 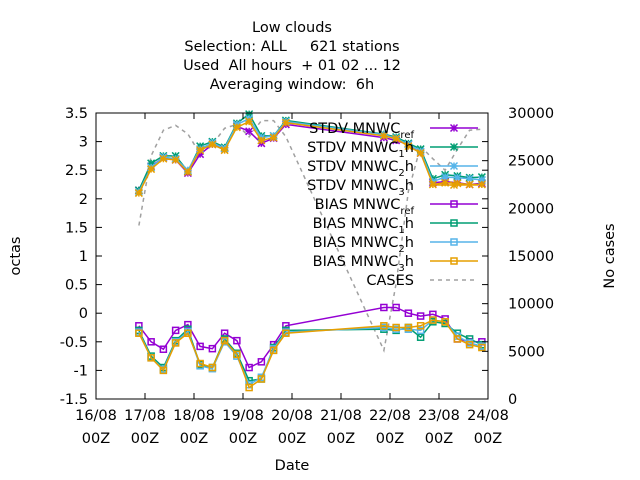 What do you see at coordinates (292, 466) in the screenshot?
I see `x-axis-label: Date` at bounding box center [292, 466].